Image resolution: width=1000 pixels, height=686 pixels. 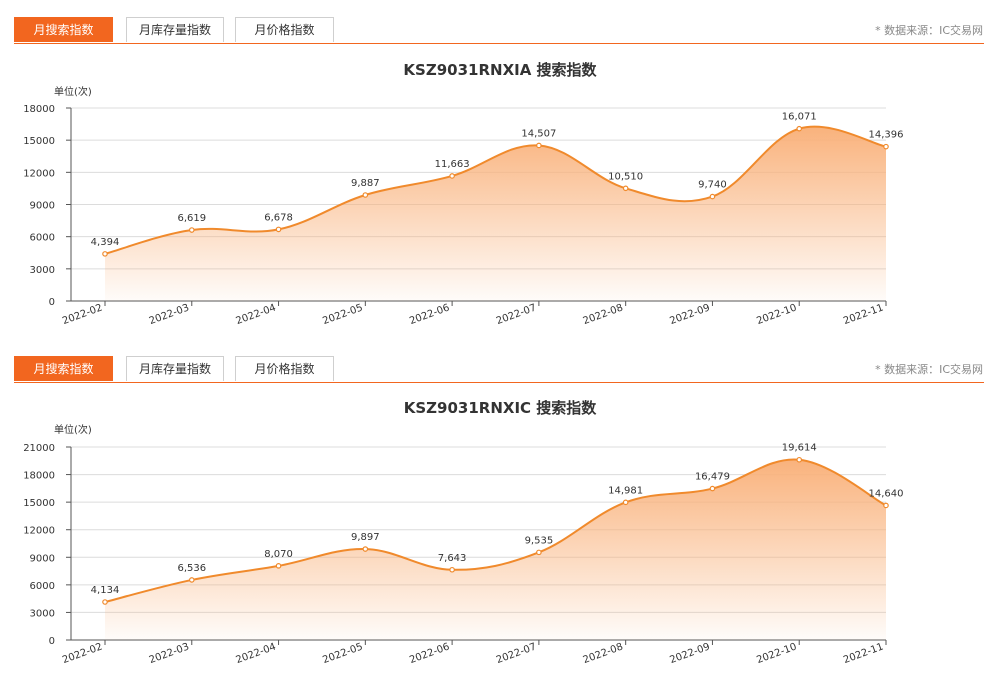 I want to click on series-line, so click(x=495, y=190).